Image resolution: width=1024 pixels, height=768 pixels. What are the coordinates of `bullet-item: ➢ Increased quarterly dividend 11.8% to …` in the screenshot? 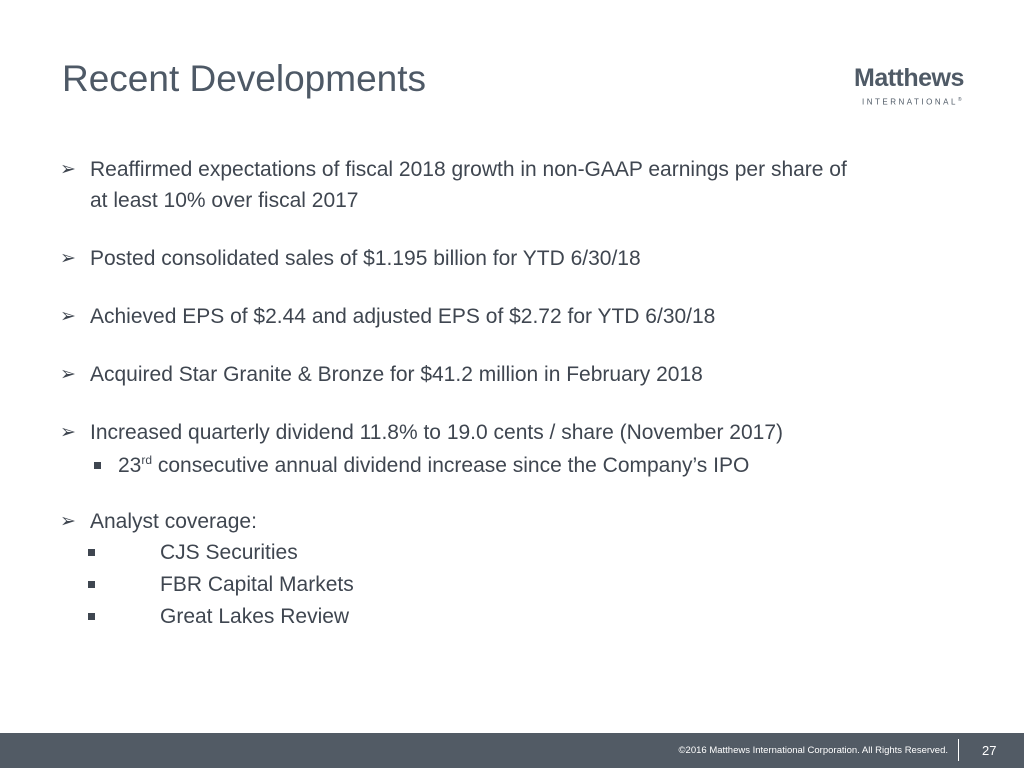 It's located at (525, 432).